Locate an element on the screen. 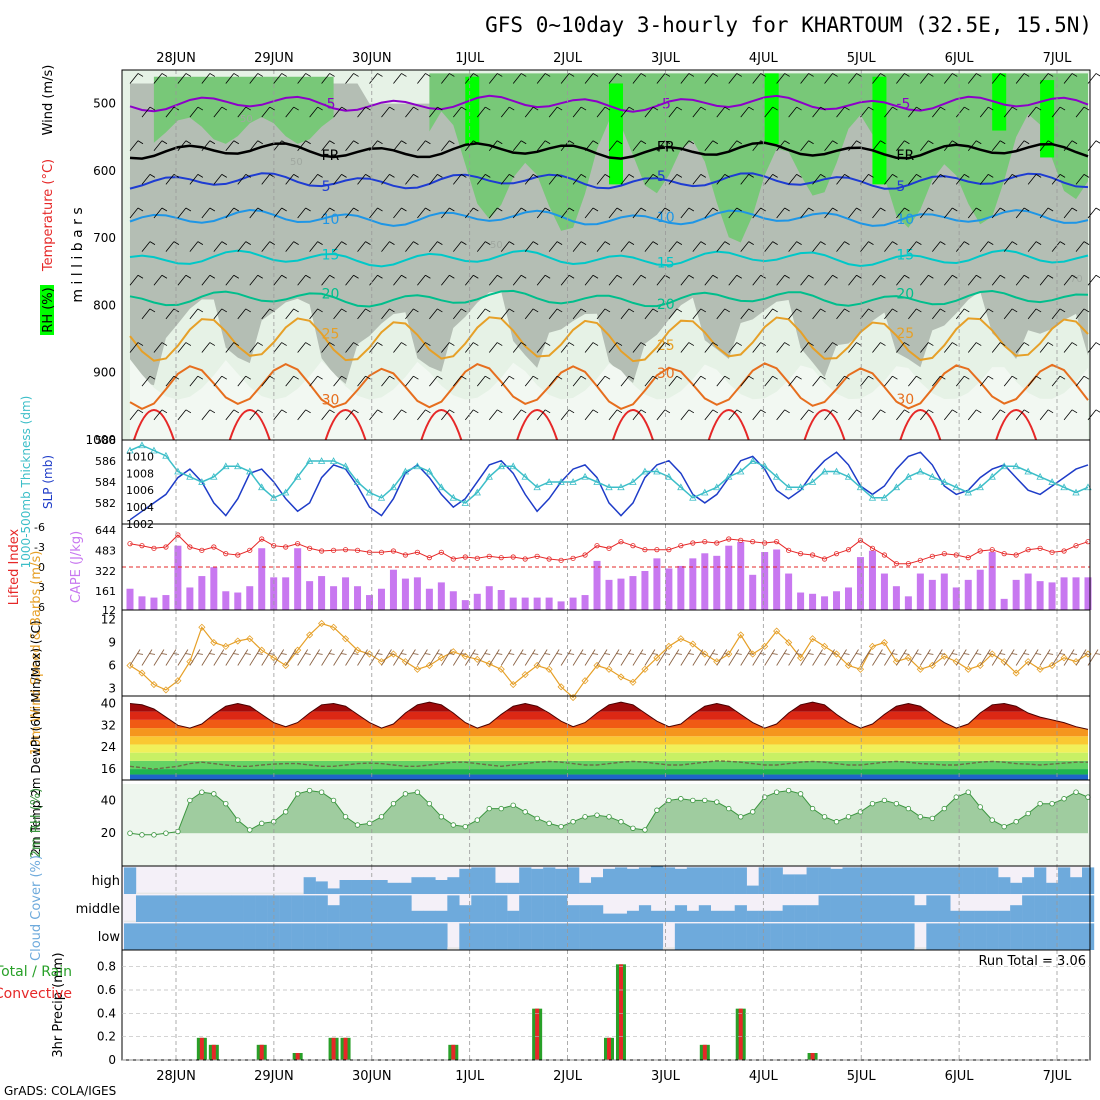  pressure-tick: 500 is located at coordinates (104, 104).